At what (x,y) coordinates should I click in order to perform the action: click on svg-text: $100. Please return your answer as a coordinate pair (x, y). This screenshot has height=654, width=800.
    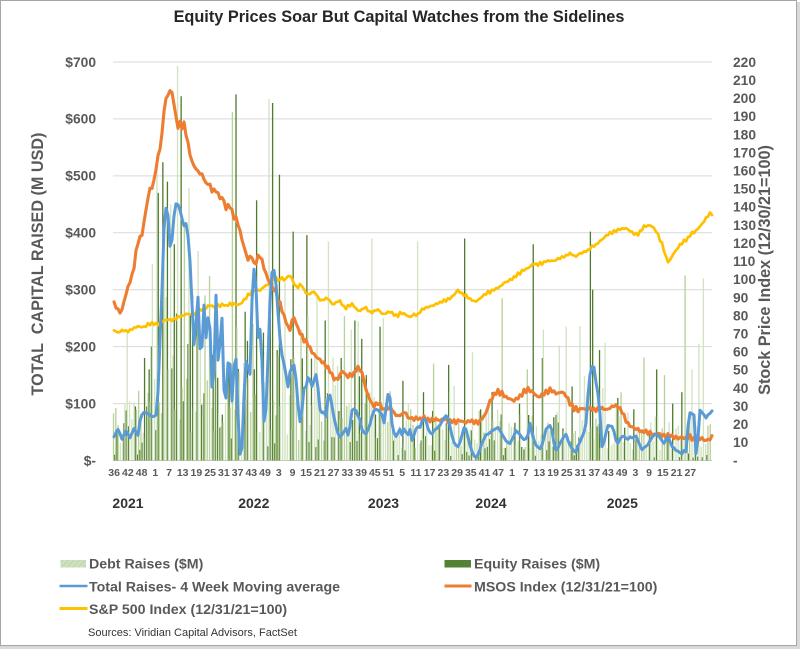
    Looking at the image, I should click on (80, 403).